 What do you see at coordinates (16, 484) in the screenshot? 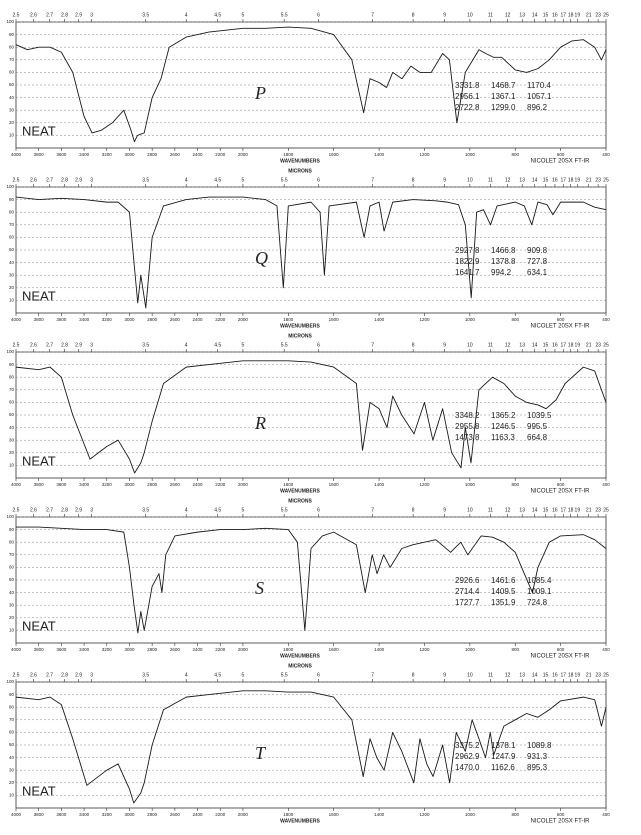
I see `x-tick-label: 4000` at bounding box center [16, 484].